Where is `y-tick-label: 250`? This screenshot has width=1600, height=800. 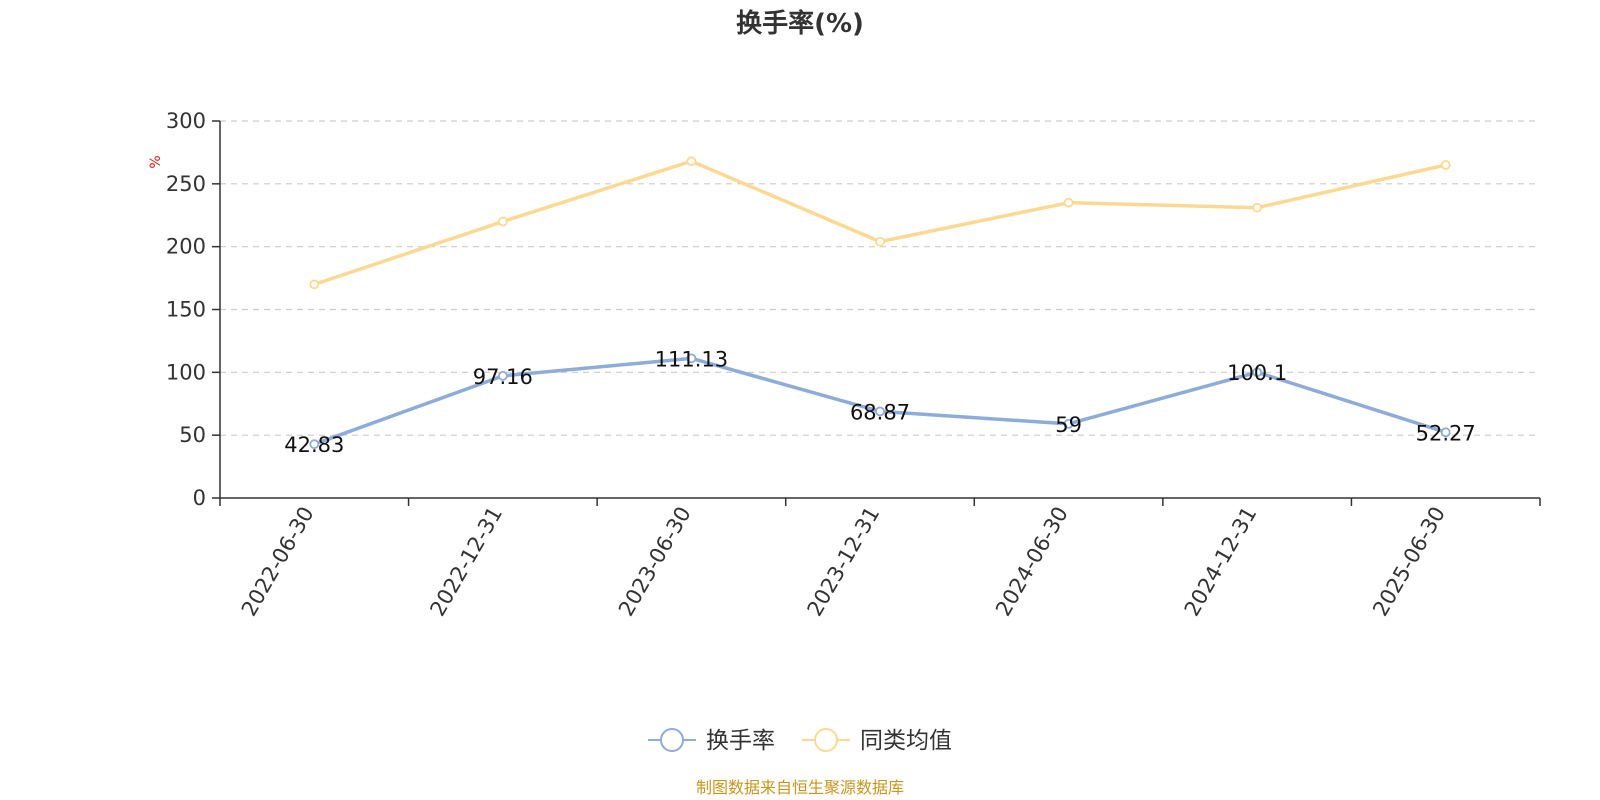
y-tick-label: 250 is located at coordinates (186, 184).